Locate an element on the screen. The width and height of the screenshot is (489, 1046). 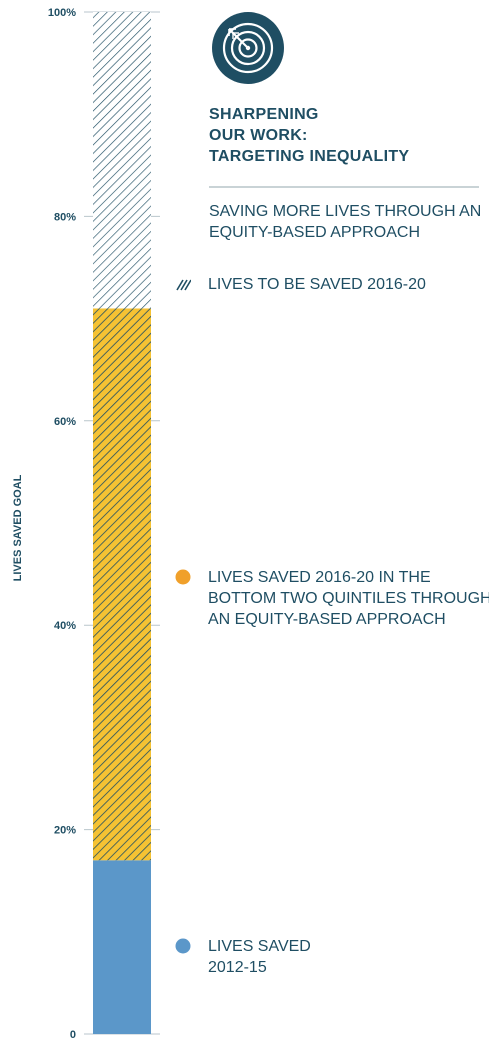
bar-segments is located at coordinates (122, 523).